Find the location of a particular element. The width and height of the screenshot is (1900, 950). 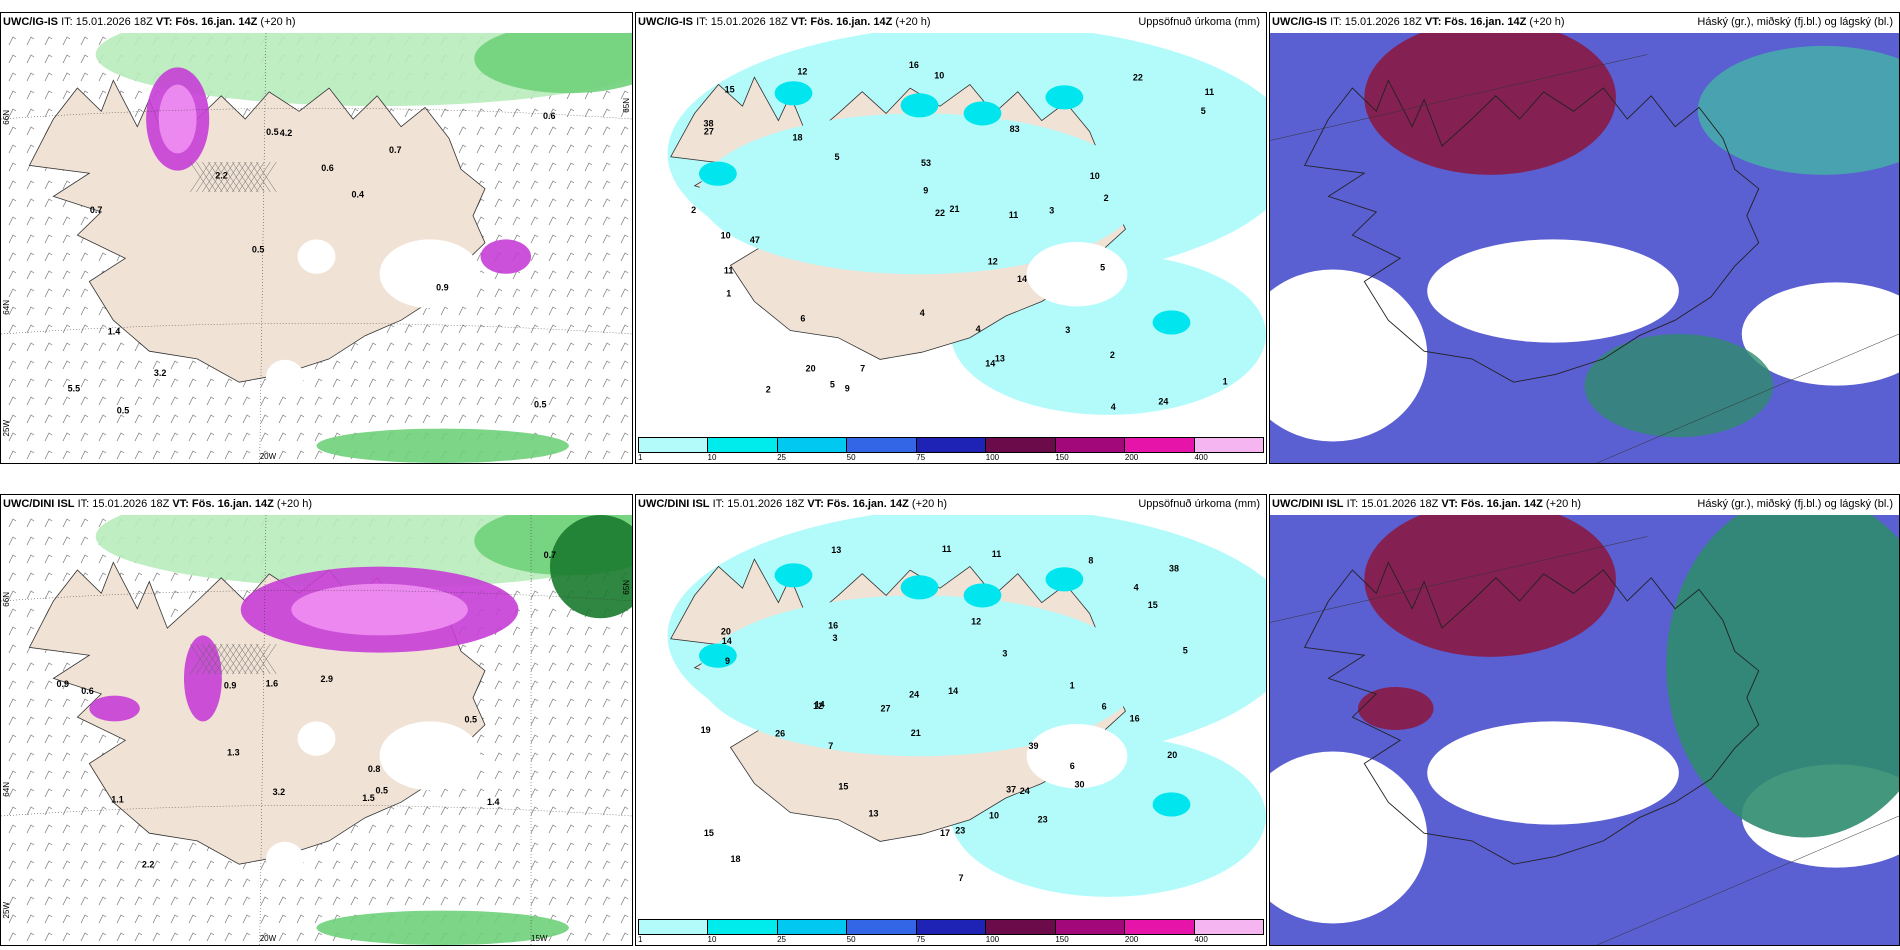

precip-legend: 1 10 25 50 75 100 150 200 400 is located at coordinates (951, 449).